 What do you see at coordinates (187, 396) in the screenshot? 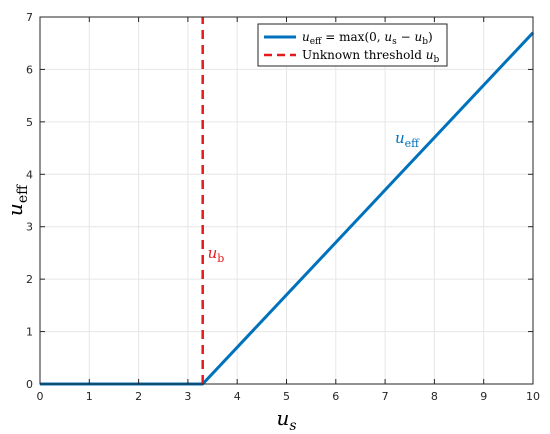
I see `x-tick-label: 3` at bounding box center [187, 396].